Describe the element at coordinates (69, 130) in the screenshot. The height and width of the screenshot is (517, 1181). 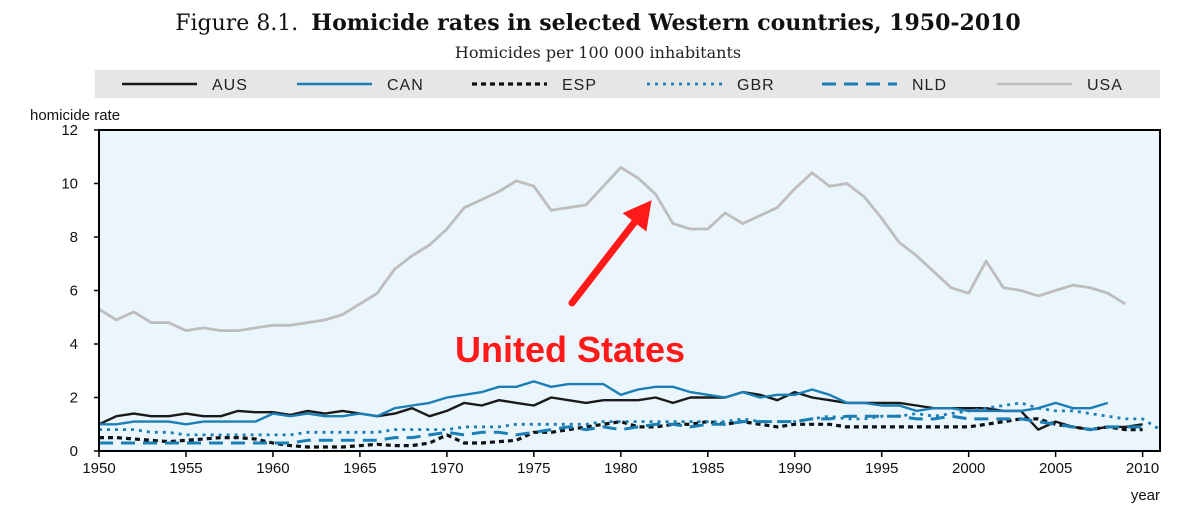
I see `y-tick-label: 12` at that location.